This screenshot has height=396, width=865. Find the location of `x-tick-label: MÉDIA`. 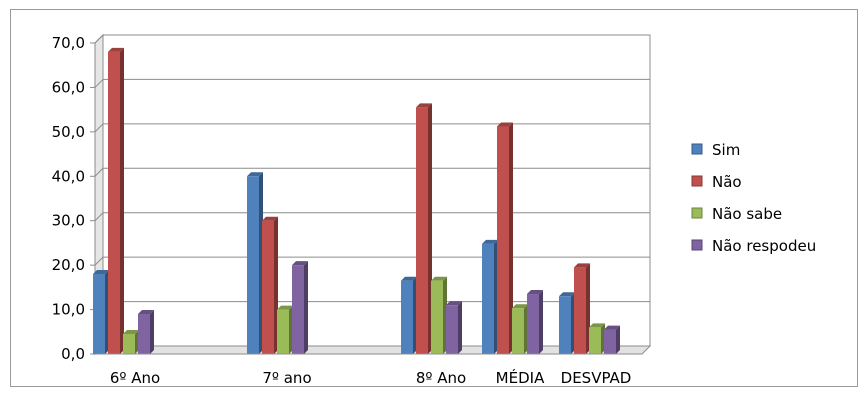

x-tick-label: MÉDIA is located at coordinates (520, 377).